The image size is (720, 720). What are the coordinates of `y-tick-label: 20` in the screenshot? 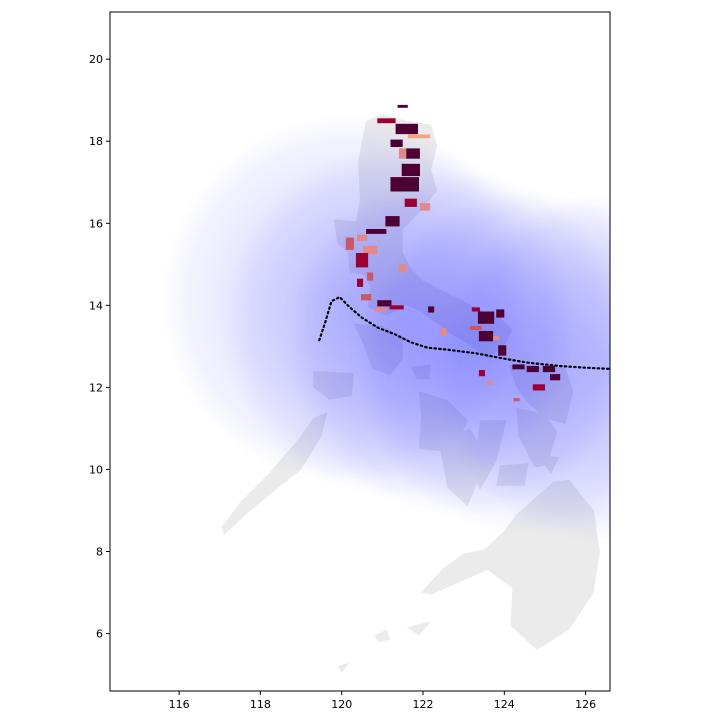 It's located at (96, 59).